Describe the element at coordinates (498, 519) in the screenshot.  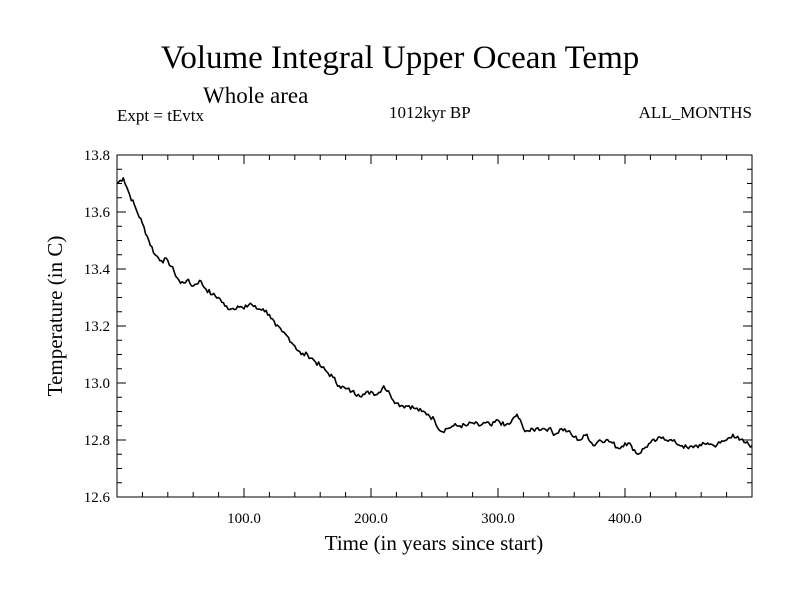
I see `x-tick-label: 300.0` at that location.